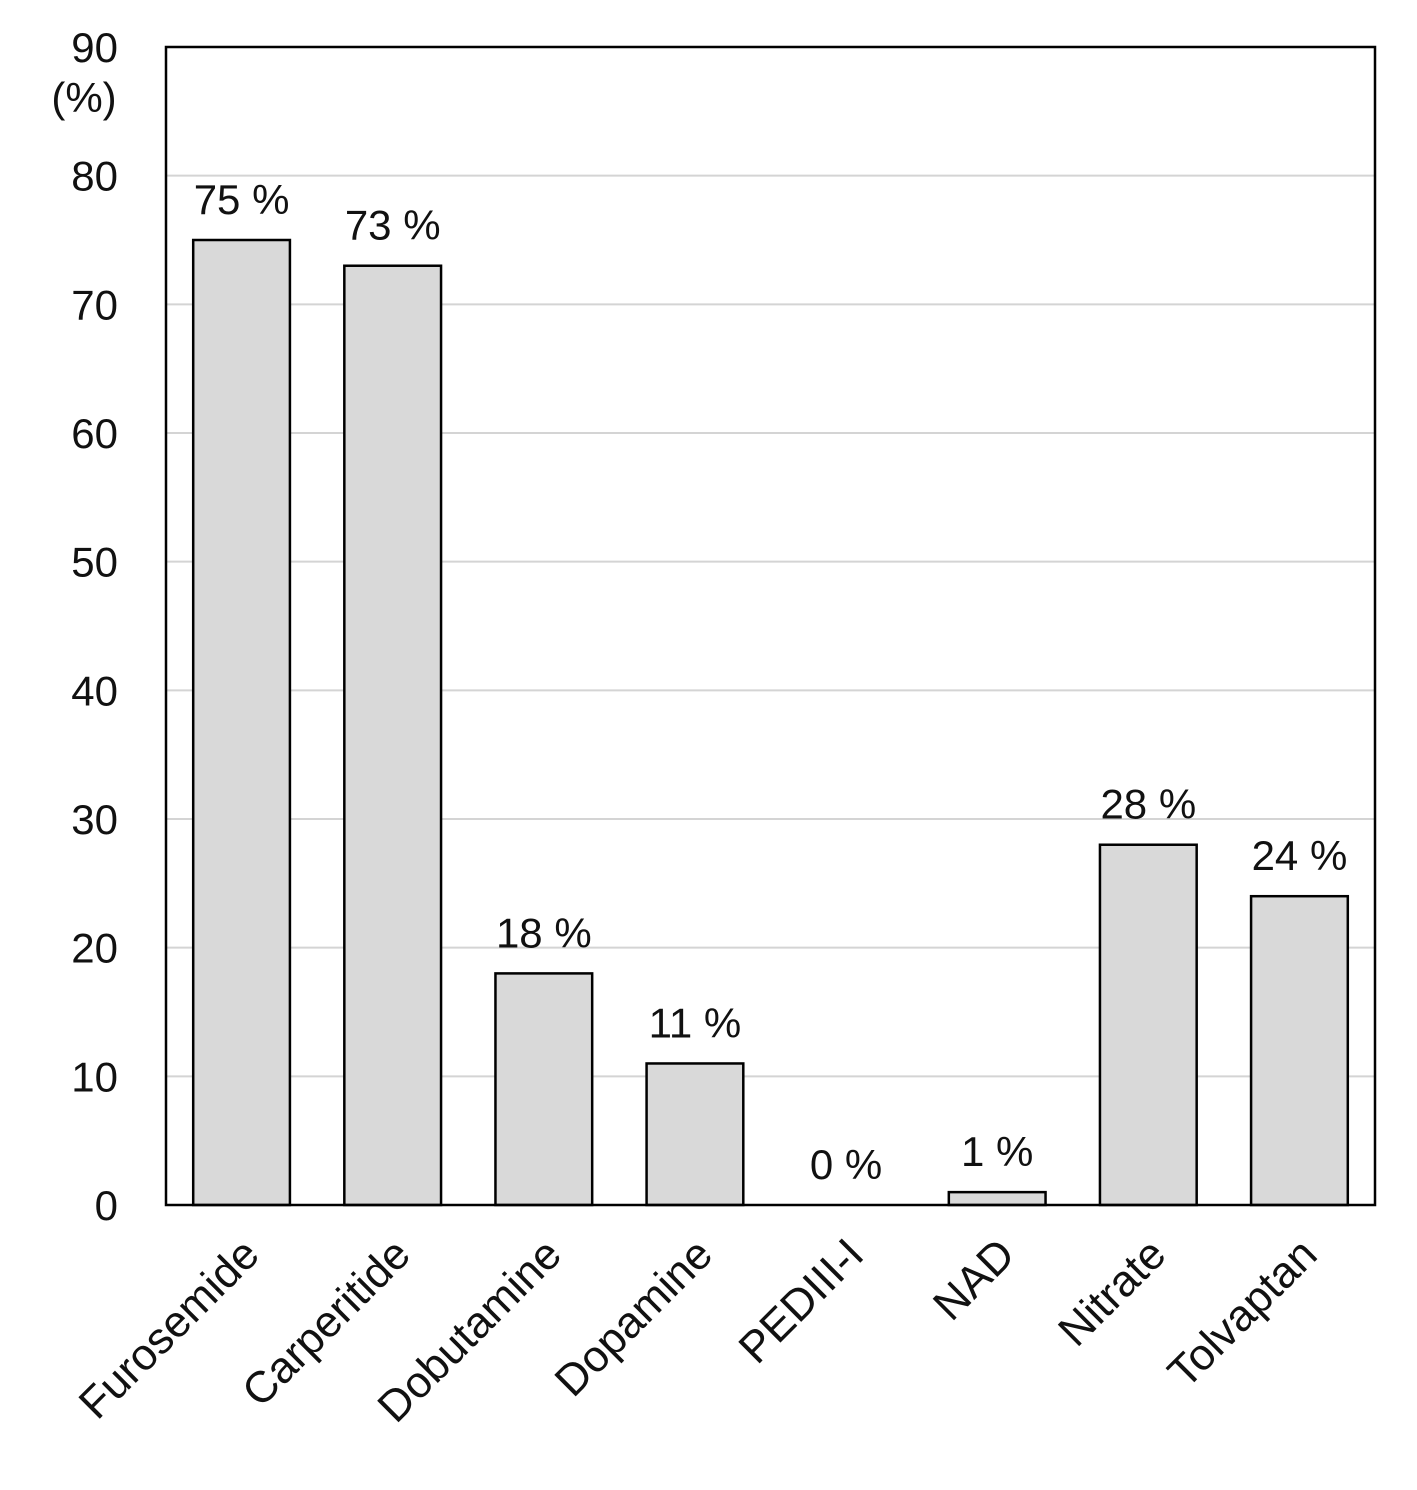  What do you see at coordinates (393, 225) in the screenshot?
I see `data-label-carperitide: 73 %` at bounding box center [393, 225].